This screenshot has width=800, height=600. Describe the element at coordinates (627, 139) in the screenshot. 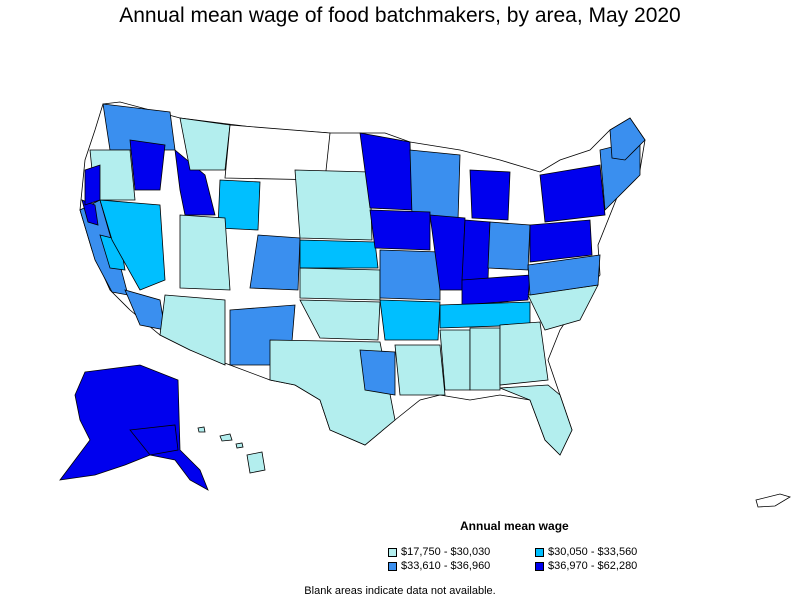

I see `region-maine` at that location.